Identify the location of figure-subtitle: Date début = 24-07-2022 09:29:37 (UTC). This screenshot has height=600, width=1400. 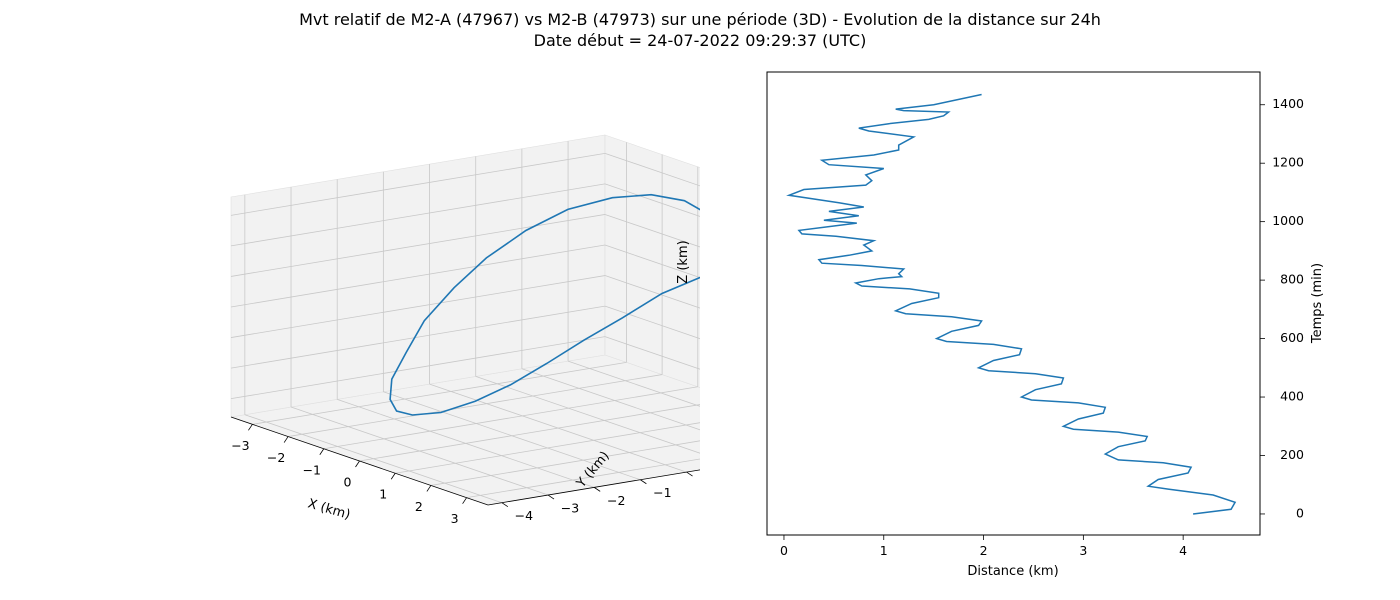
(700, 40).